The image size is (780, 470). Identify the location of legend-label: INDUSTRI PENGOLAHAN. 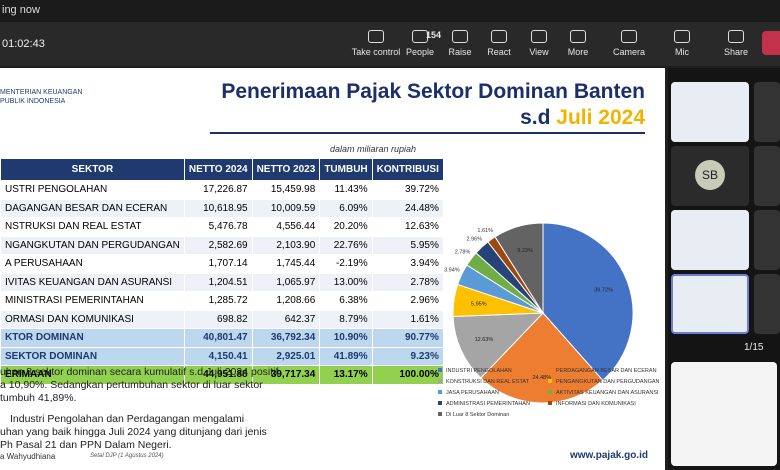
(479, 371).